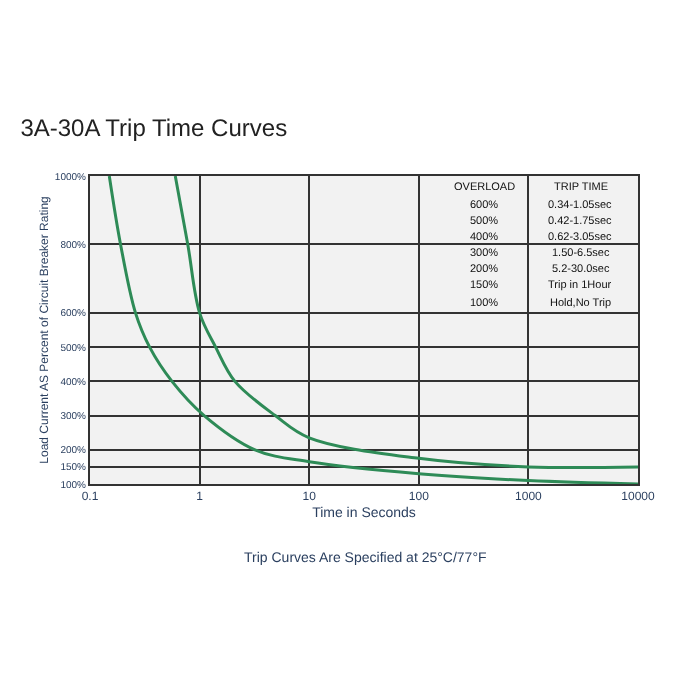 Image resolution: width=680 pixels, height=680 pixels. What do you see at coordinates (154, 128) in the screenshot?
I see `chart-title: 3A-30A Trip Time Curves` at bounding box center [154, 128].